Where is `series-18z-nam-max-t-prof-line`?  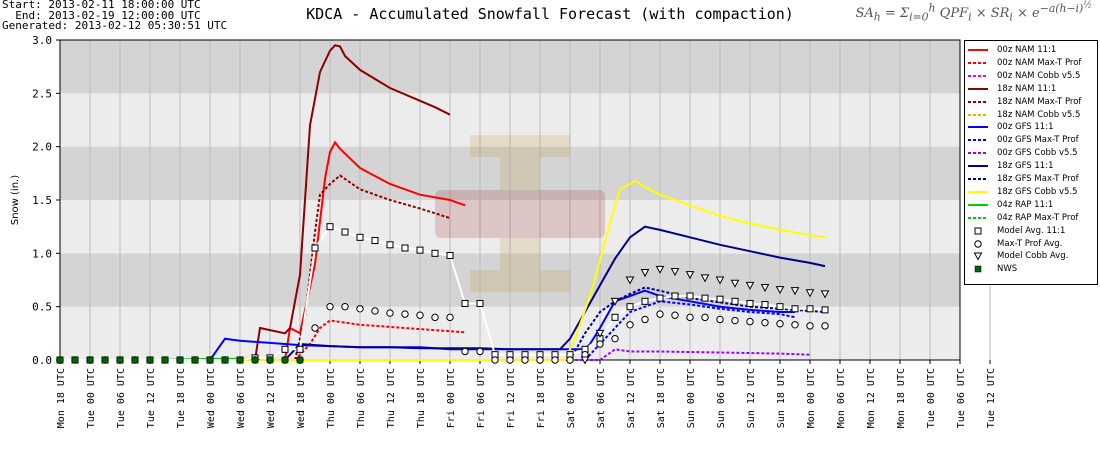 series-18z-nam-max-t-prof-line is located at coordinates (255, 267).